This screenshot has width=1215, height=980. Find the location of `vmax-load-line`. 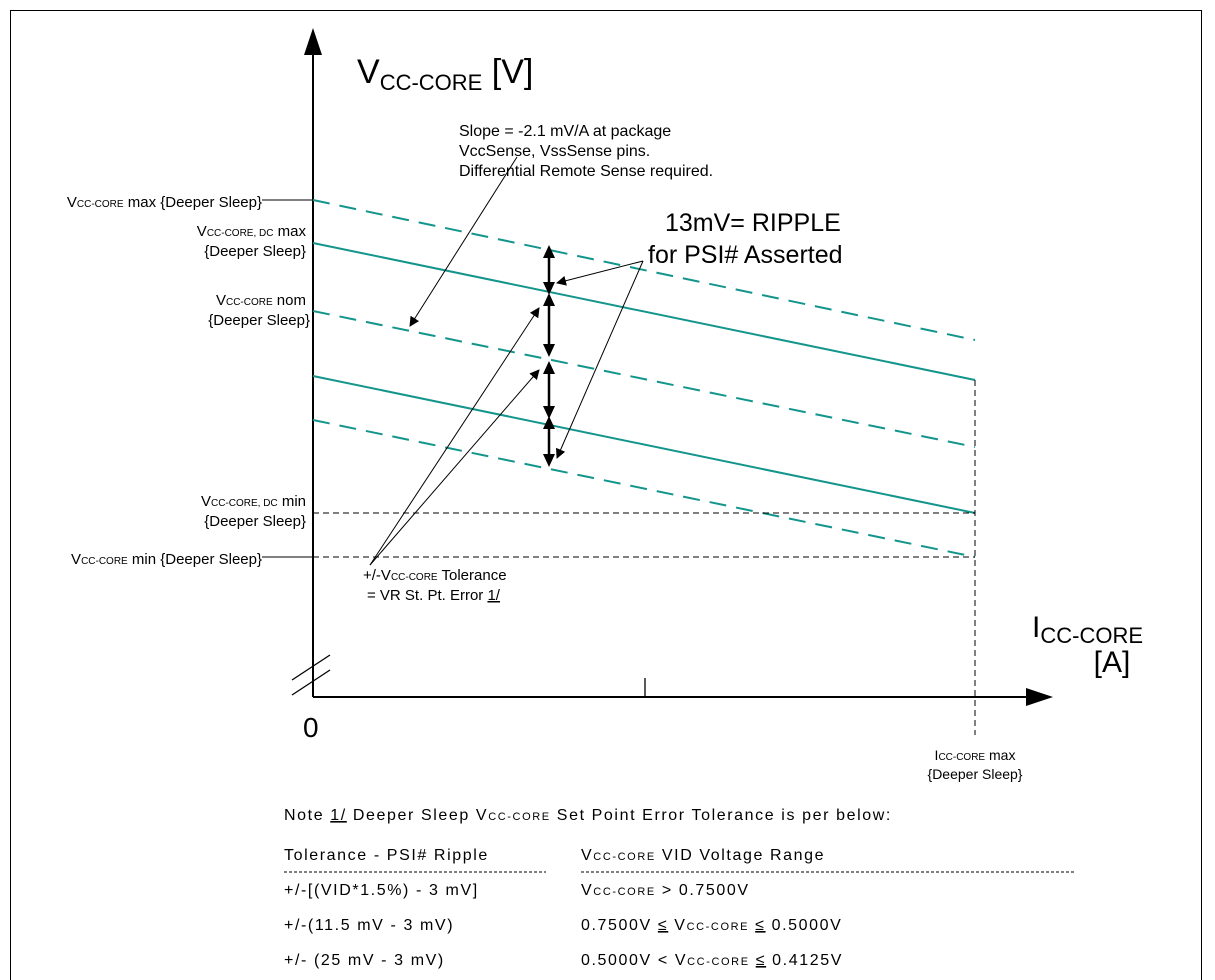

vmax-load-line is located at coordinates (644, 270).